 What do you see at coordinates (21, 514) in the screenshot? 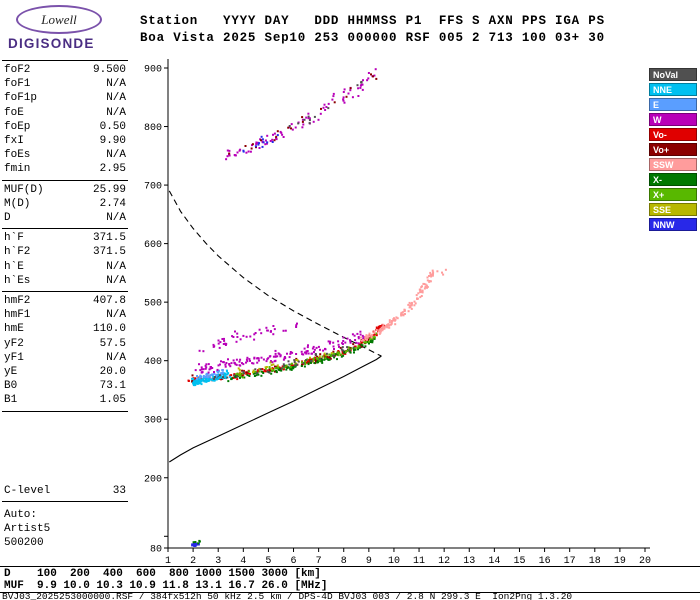
I see `scaler-info-row: Auto:` at bounding box center [21, 514].